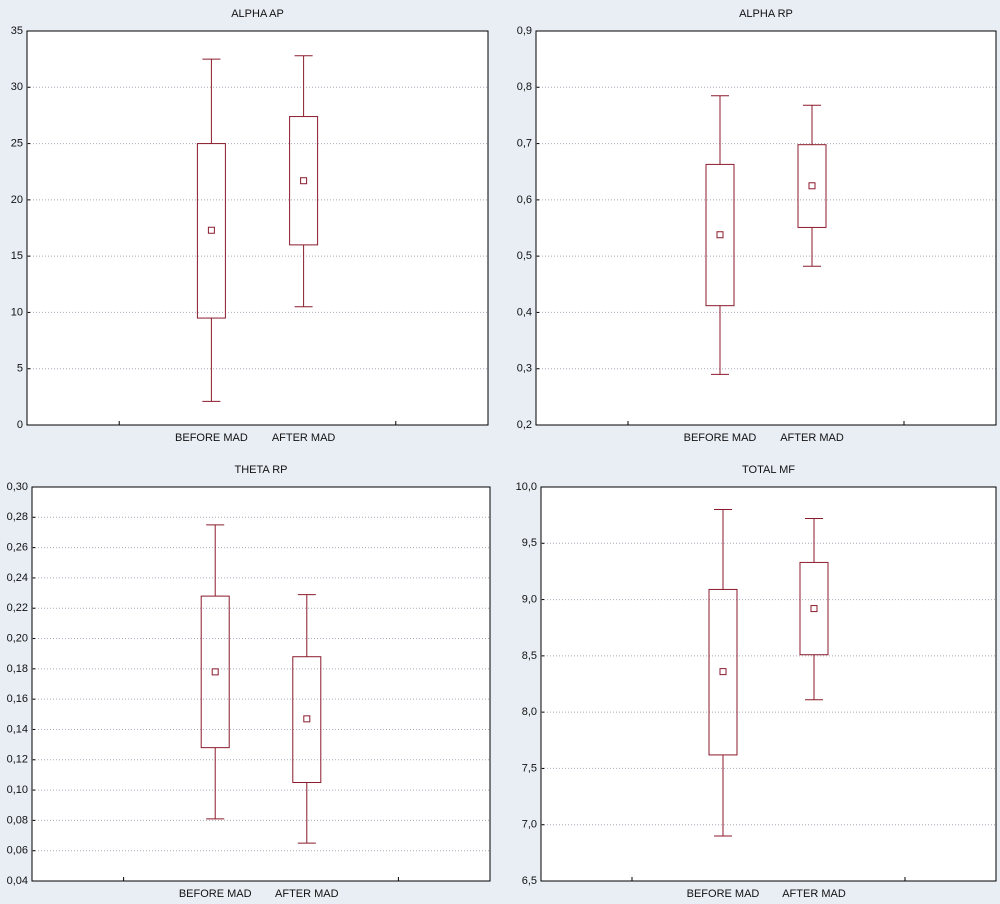 This screenshot has height=904, width=1000. Describe the element at coordinates (524, 256) in the screenshot. I see `y-tick-label: 0,5` at that location.